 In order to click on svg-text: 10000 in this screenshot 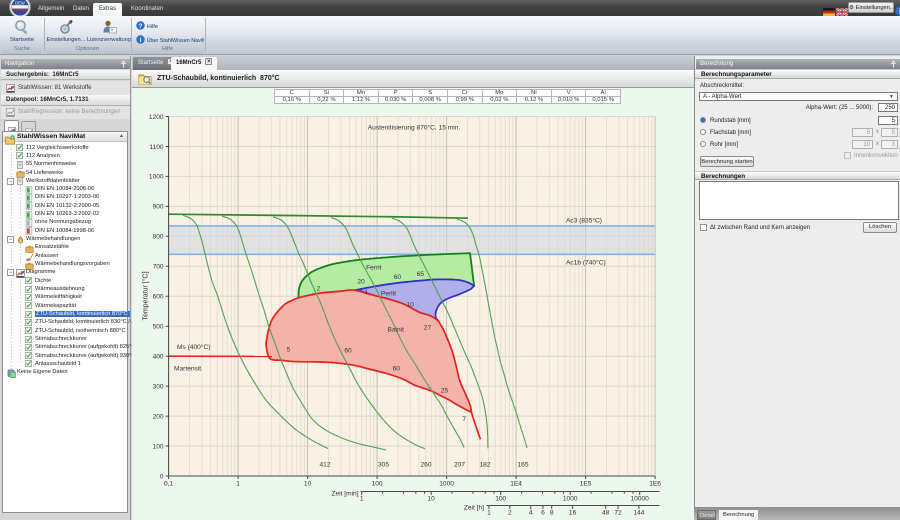, I will do `click(640, 499)`.